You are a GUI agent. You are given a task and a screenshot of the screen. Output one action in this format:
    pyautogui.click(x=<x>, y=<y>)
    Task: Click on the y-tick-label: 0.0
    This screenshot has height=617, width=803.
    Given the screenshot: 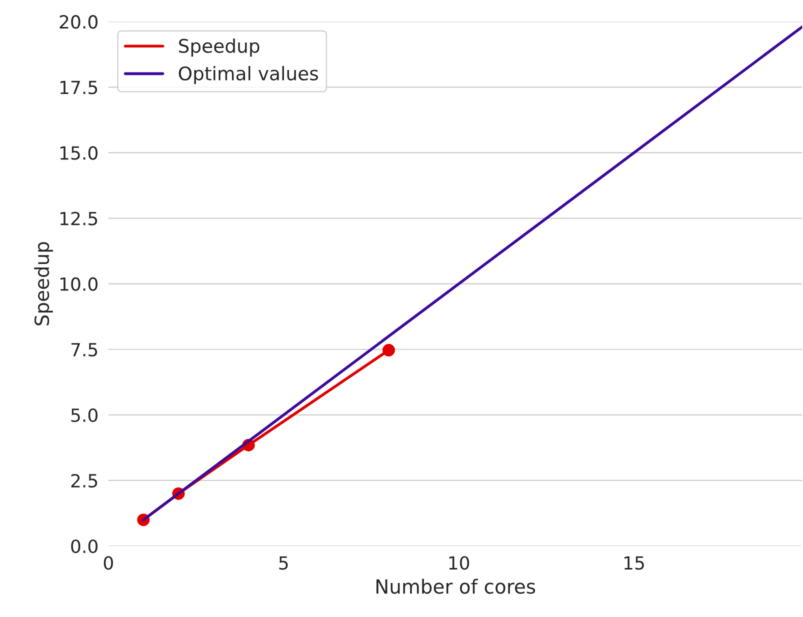 What is the action you would take?
    pyautogui.click(x=84, y=547)
    